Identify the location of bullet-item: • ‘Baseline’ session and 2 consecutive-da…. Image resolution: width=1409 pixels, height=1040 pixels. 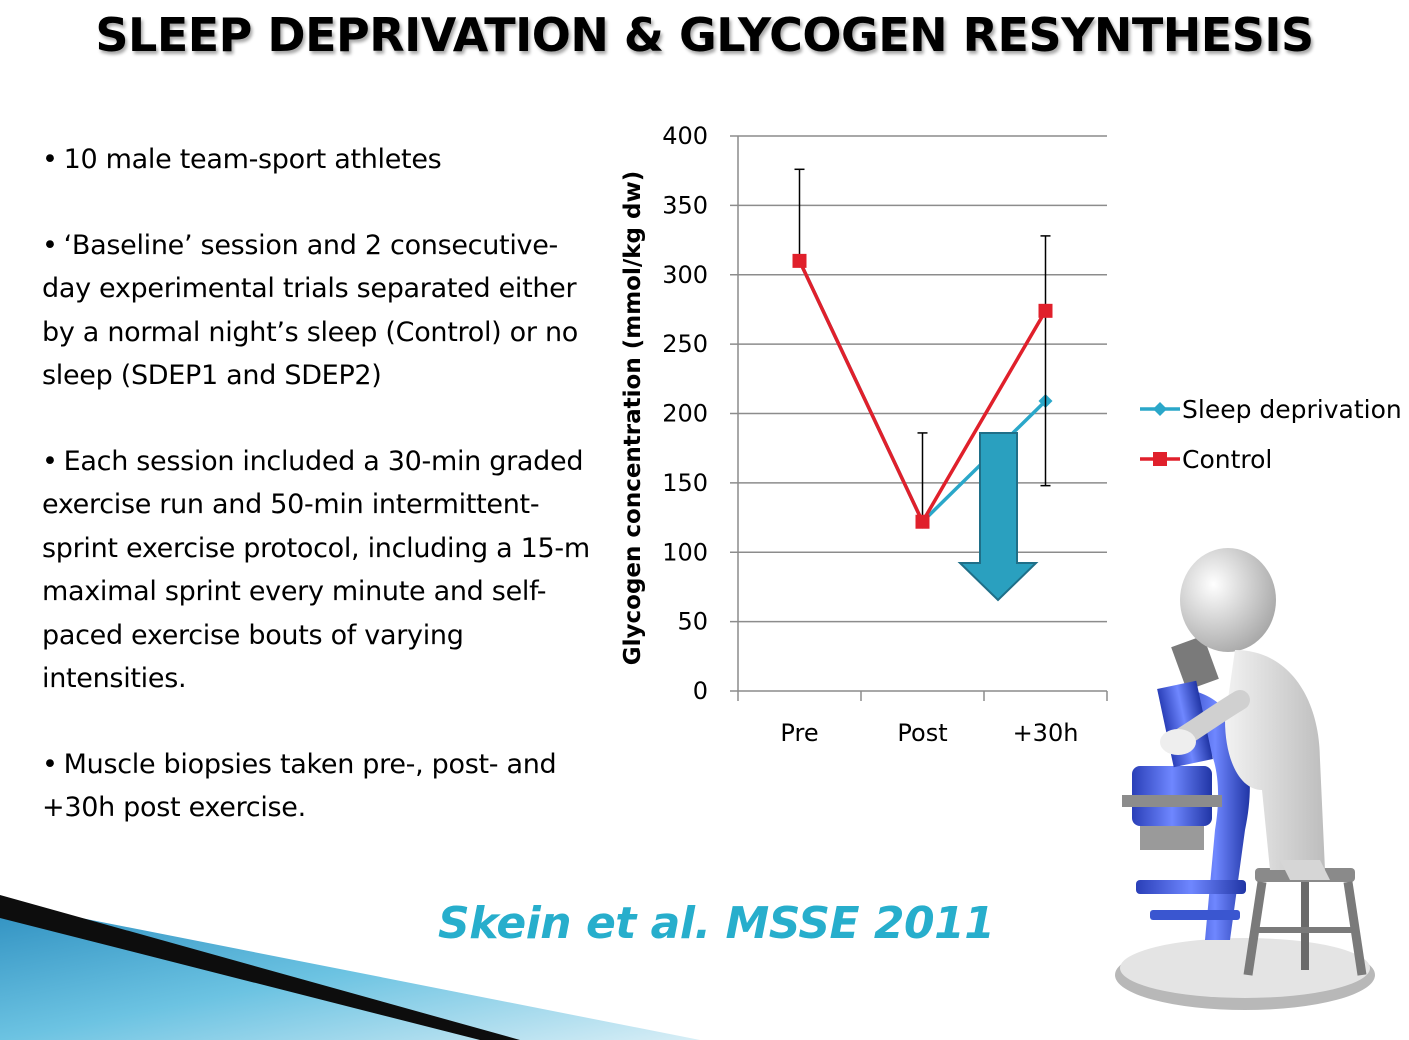
(319, 311).